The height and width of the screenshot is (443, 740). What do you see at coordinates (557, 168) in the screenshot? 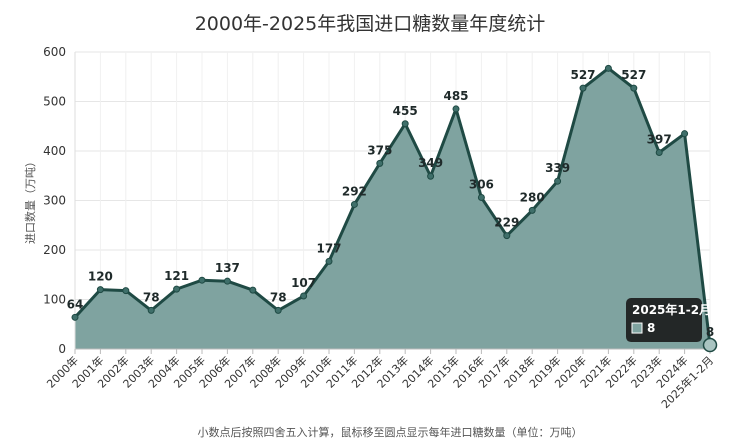
I see `data-label: 339` at bounding box center [557, 168].